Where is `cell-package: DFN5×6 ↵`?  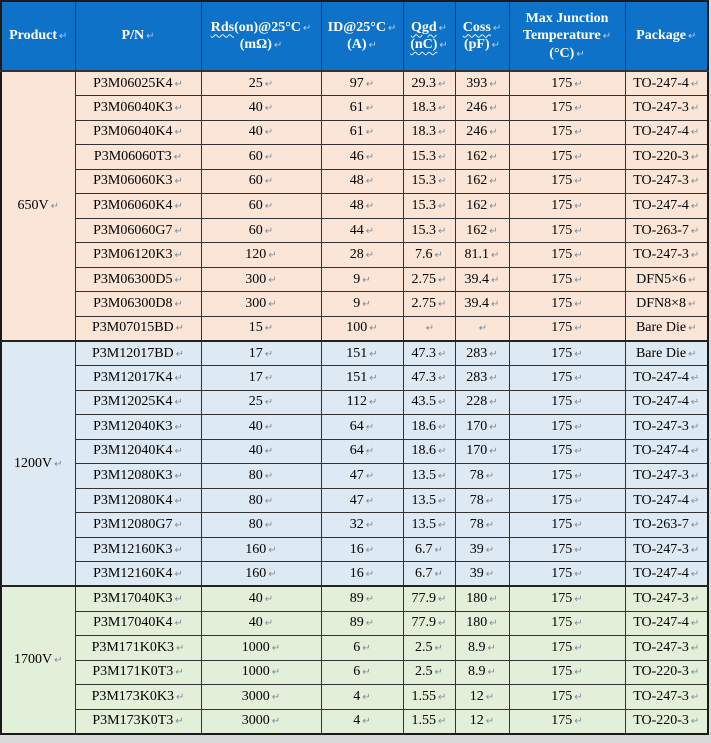
cell-package: DFN5×6 ↵ is located at coordinates (666, 279).